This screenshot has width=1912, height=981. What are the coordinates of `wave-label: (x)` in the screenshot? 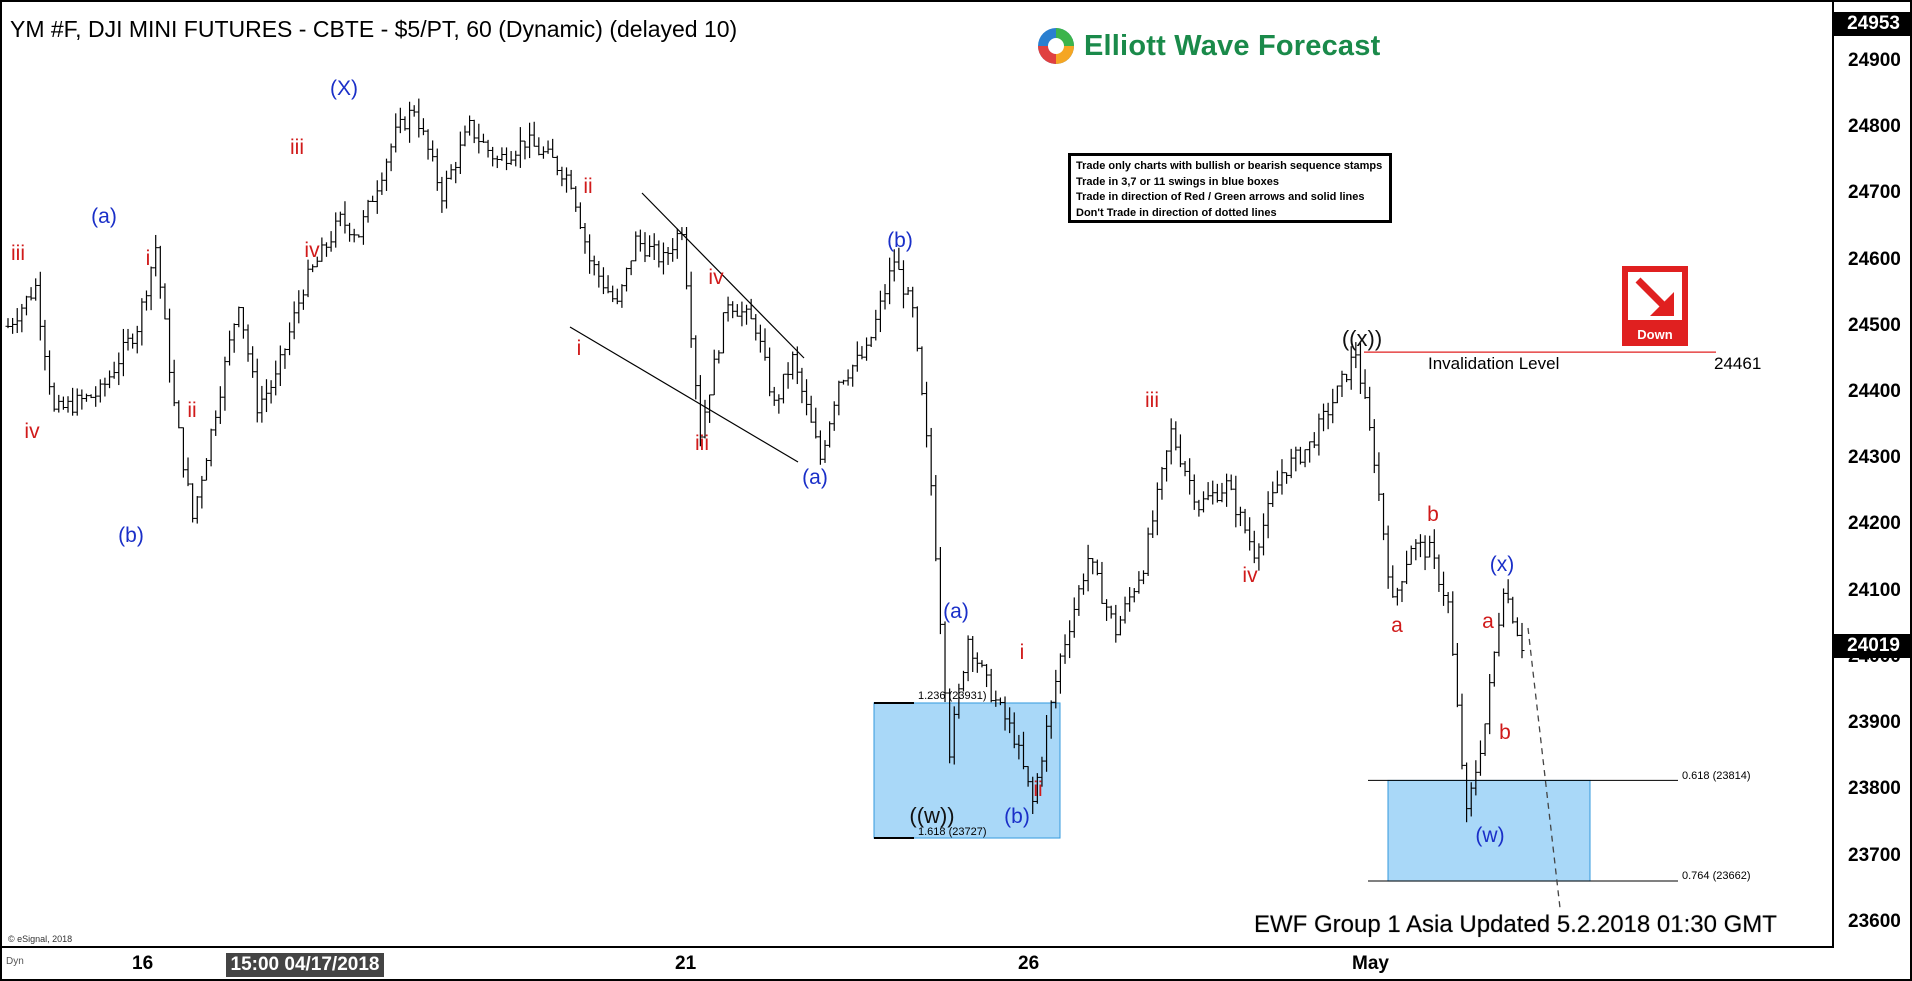 It's located at (1502, 564).